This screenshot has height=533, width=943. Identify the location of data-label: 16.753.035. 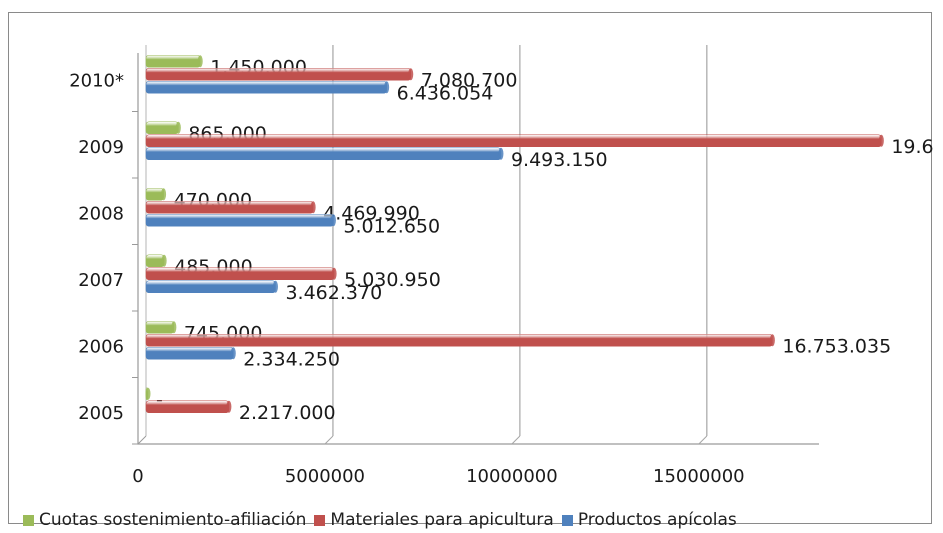
(836, 346).